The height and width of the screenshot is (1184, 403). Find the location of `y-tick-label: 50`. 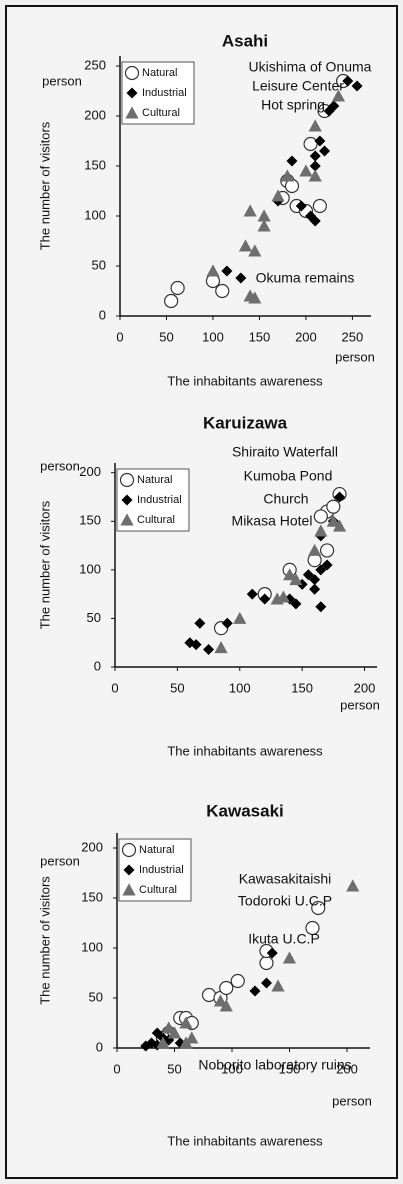

y-tick-label: 50 is located at coordinates (96, 996).